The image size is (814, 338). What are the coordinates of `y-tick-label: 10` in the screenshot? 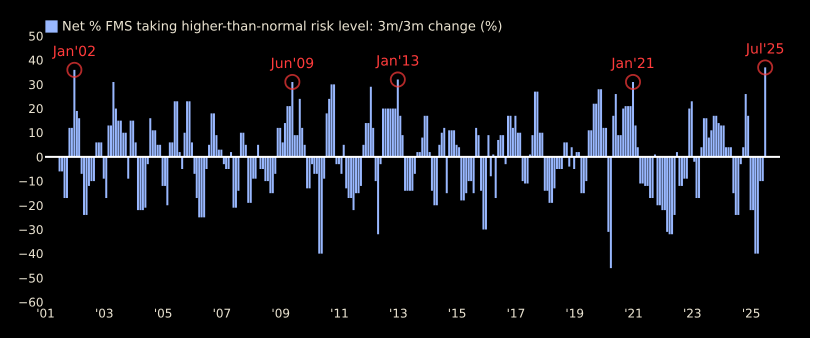 It's located at (36, 133).